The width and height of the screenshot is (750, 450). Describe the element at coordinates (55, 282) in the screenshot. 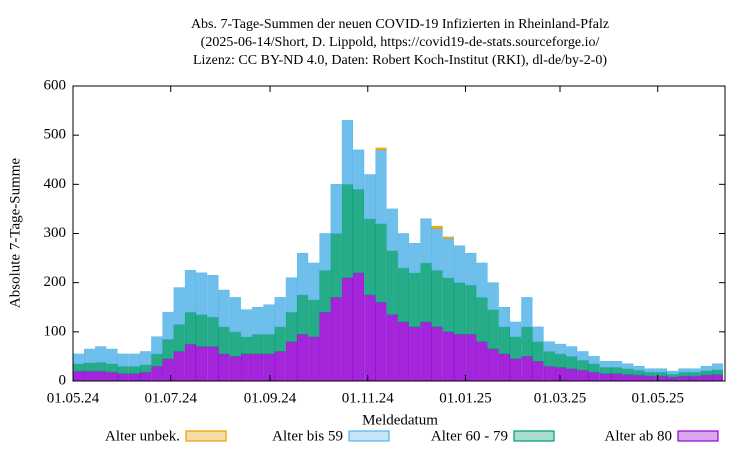

I see `y-tick-label: 200` at that location.